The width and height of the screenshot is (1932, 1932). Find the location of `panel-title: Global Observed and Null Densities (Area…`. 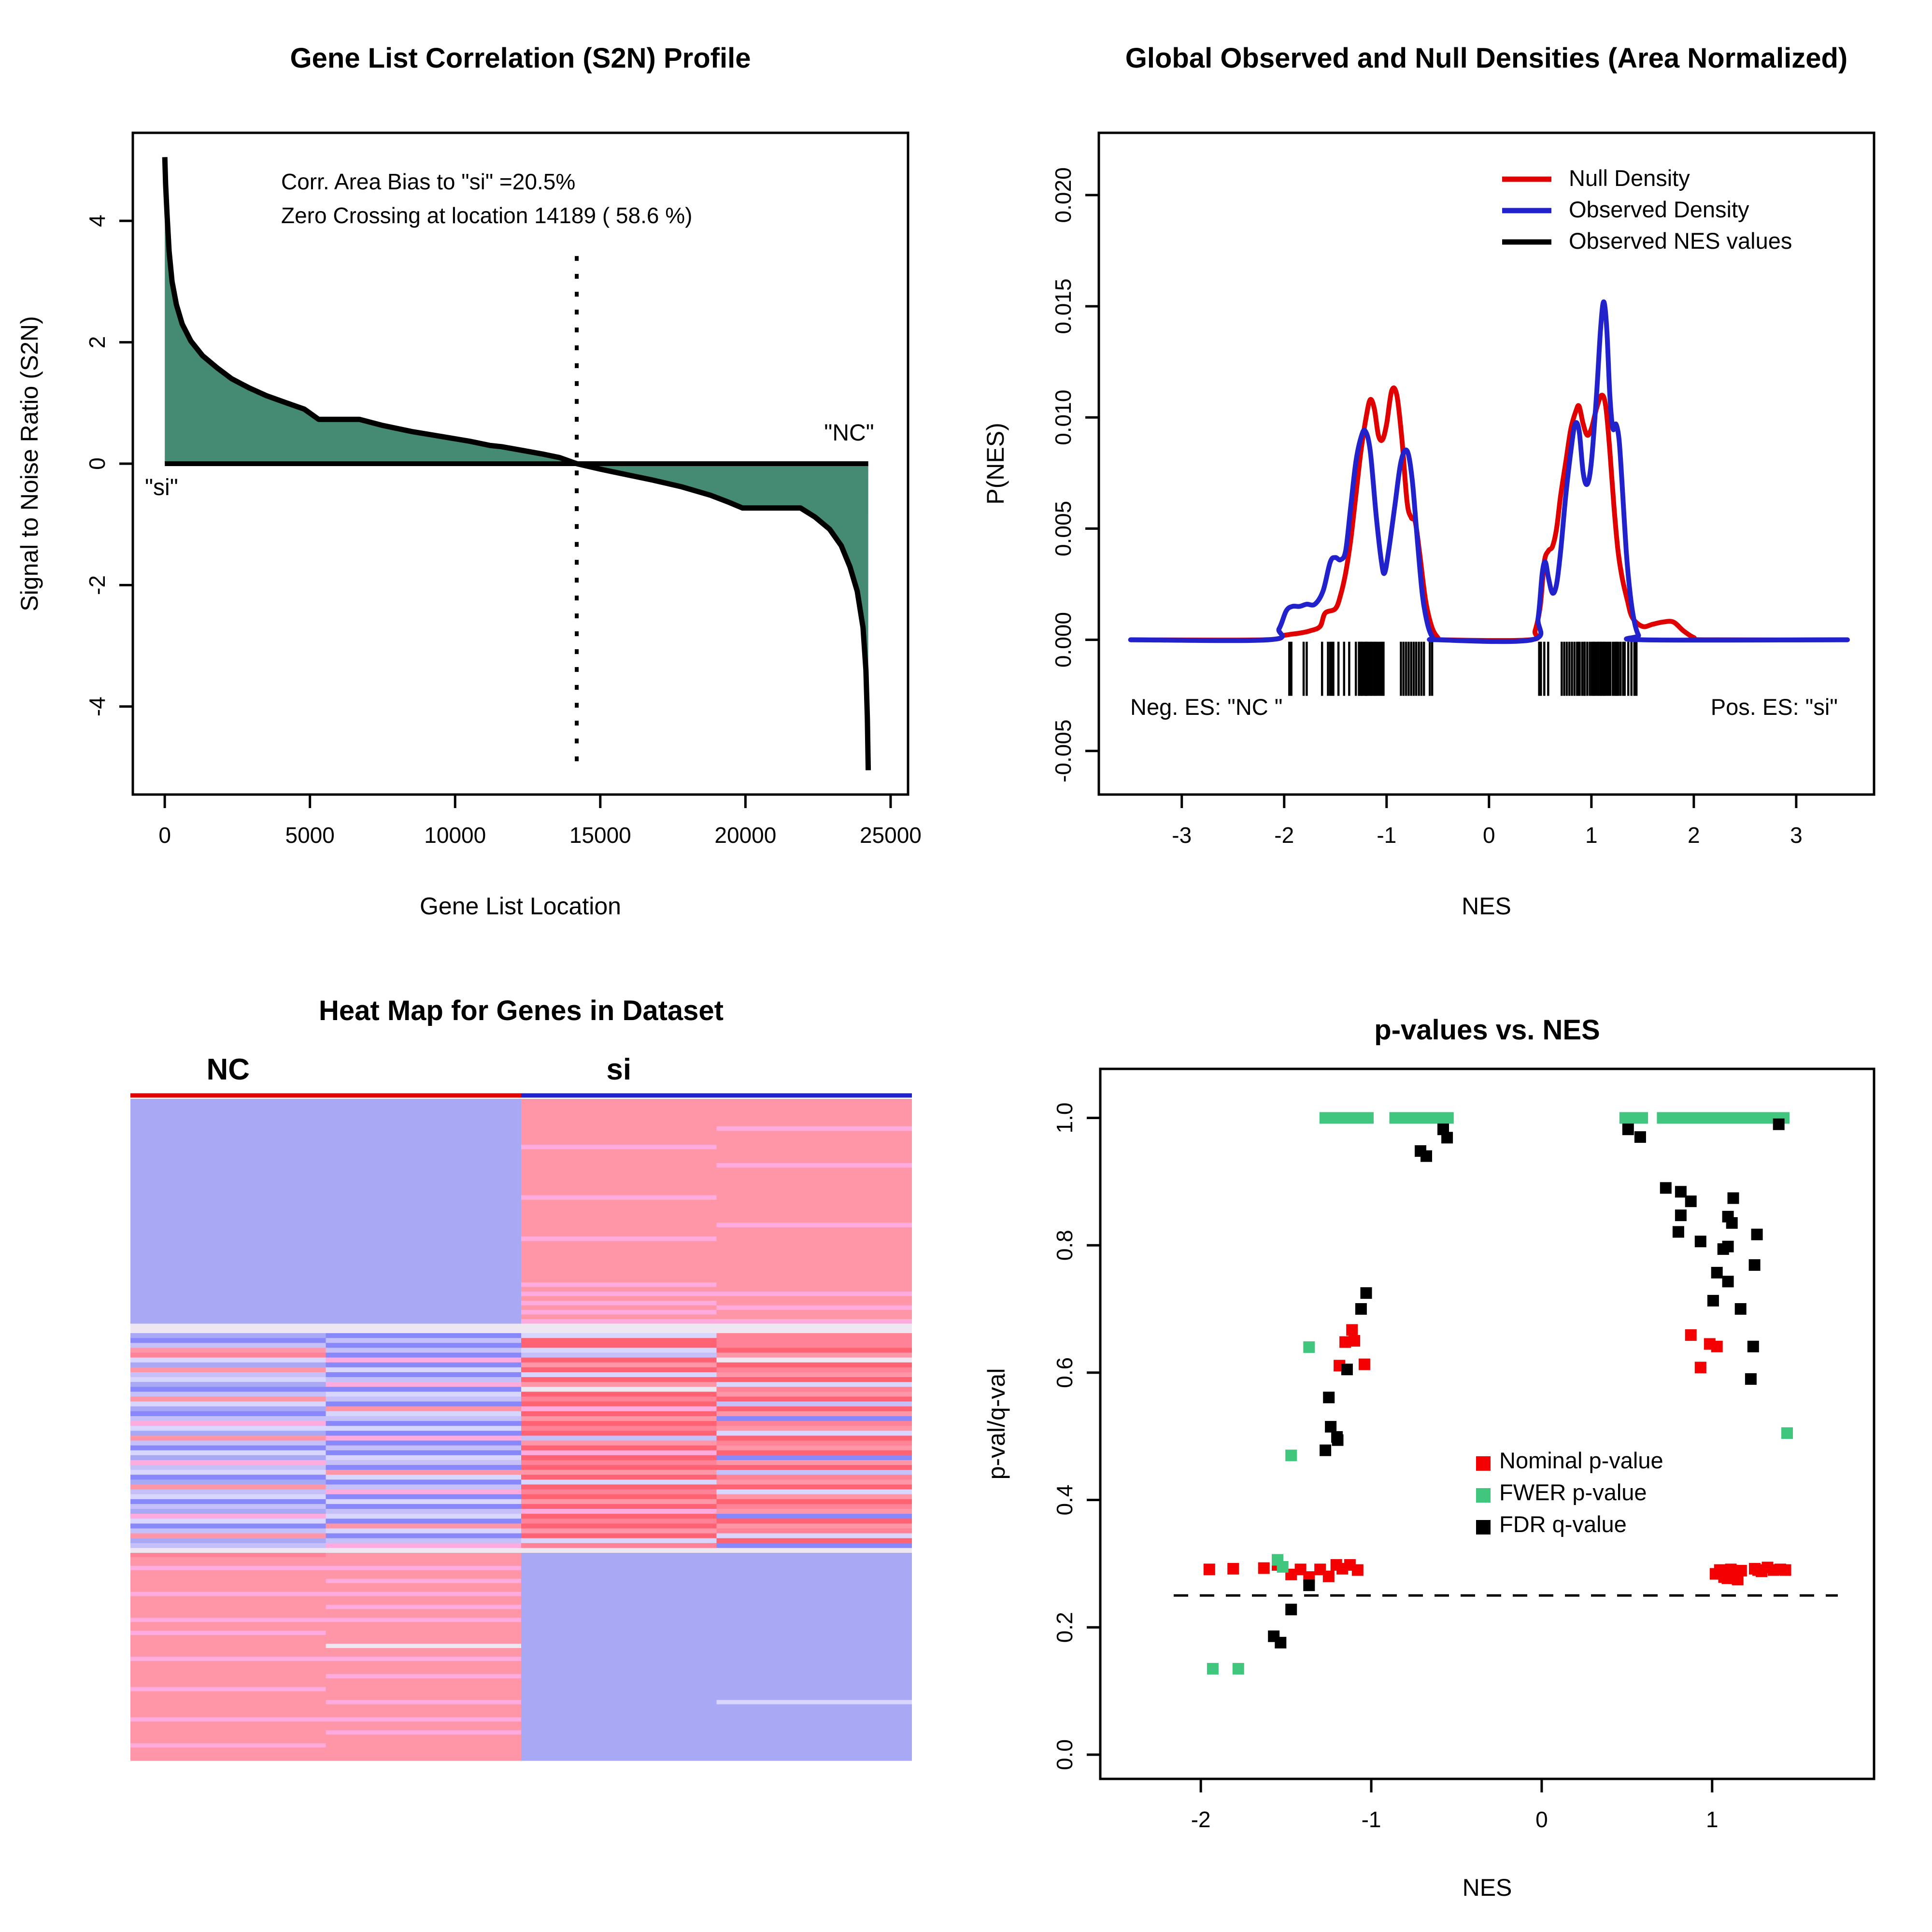

panel-title: Global Observed and Null Densities (Area… is located at coordinates (1486, 58).